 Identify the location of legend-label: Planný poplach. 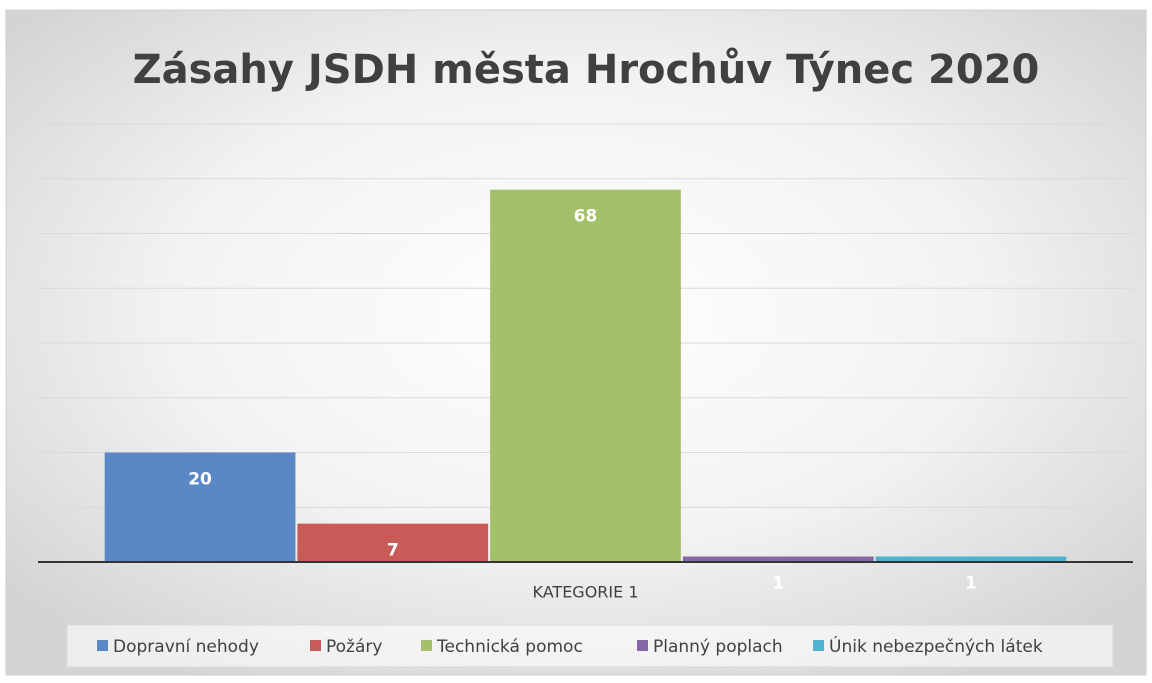
(718, 647).